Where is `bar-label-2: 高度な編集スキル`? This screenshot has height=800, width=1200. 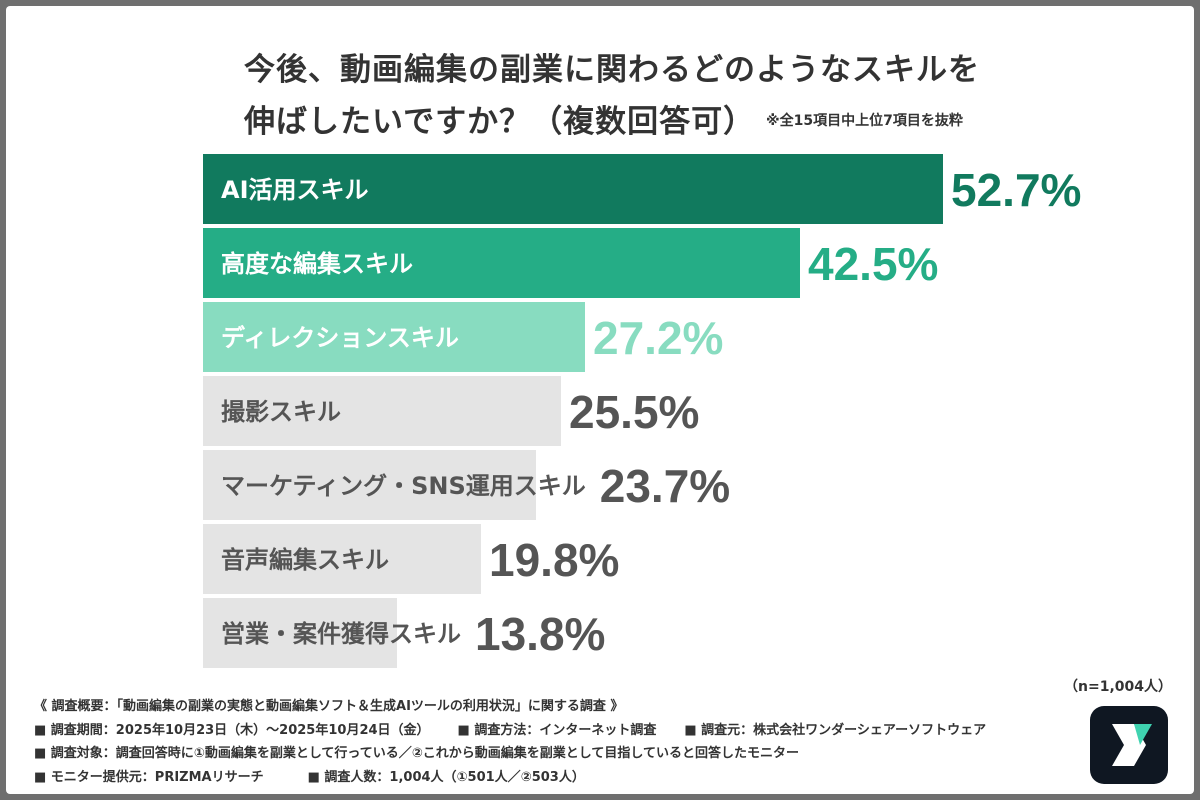 bar-label-2: 高度な編集スキル is located at coordinates (317, 264).